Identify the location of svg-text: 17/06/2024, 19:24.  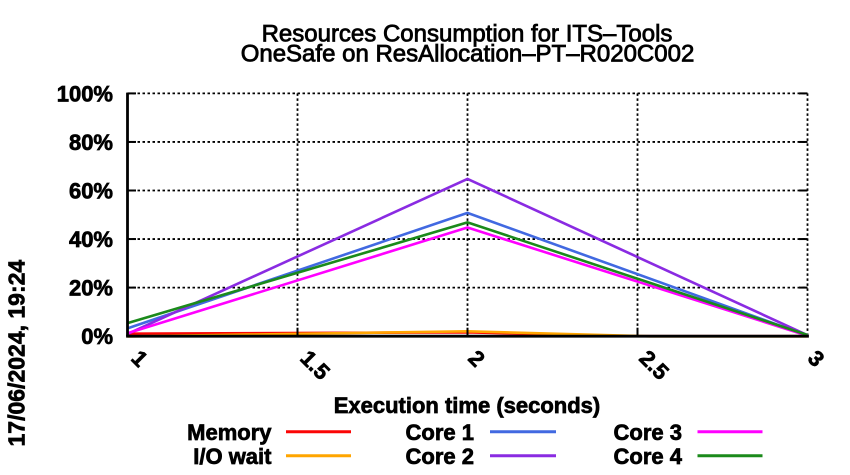
(17, 353).